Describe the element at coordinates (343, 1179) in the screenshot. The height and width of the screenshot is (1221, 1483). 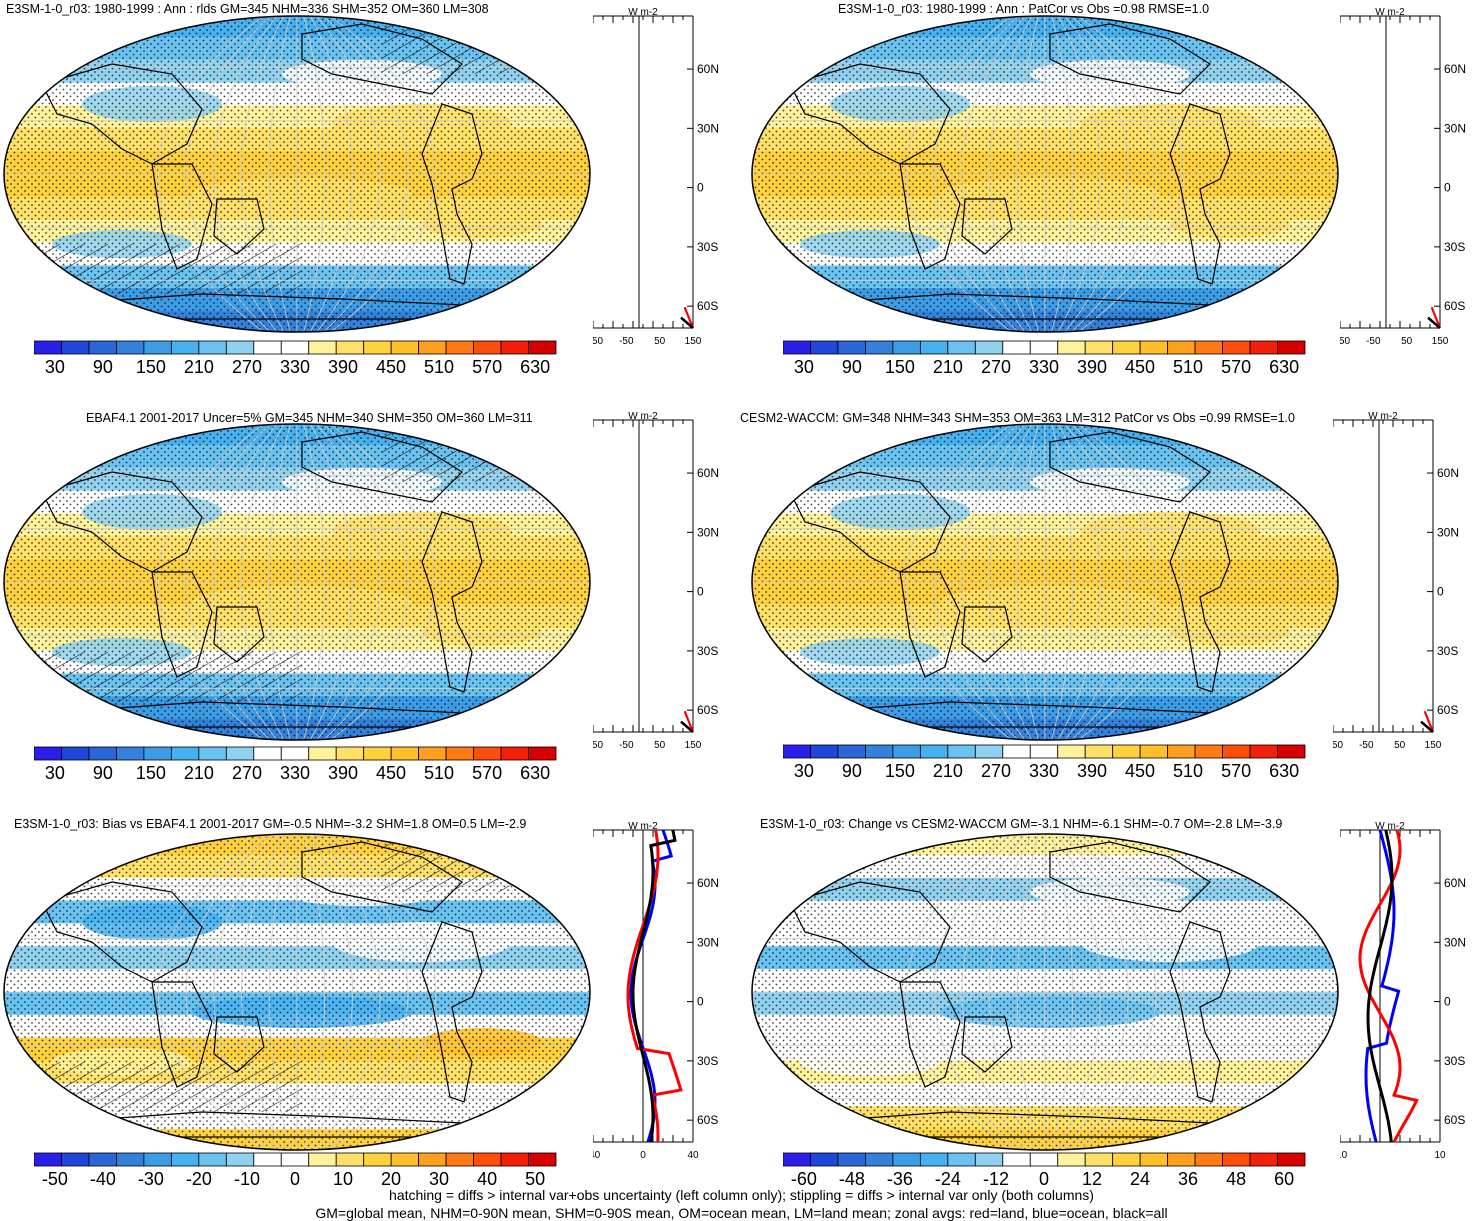
I see `colorbar-tick-label: 10` at that location.